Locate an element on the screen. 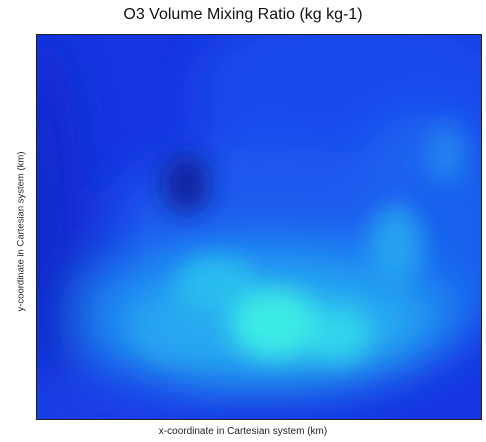 The height and width of the screenshot is (442, 486). y-axis-label: y-coordinate in Cartesian system (km) is located at coordinates (21, 231).